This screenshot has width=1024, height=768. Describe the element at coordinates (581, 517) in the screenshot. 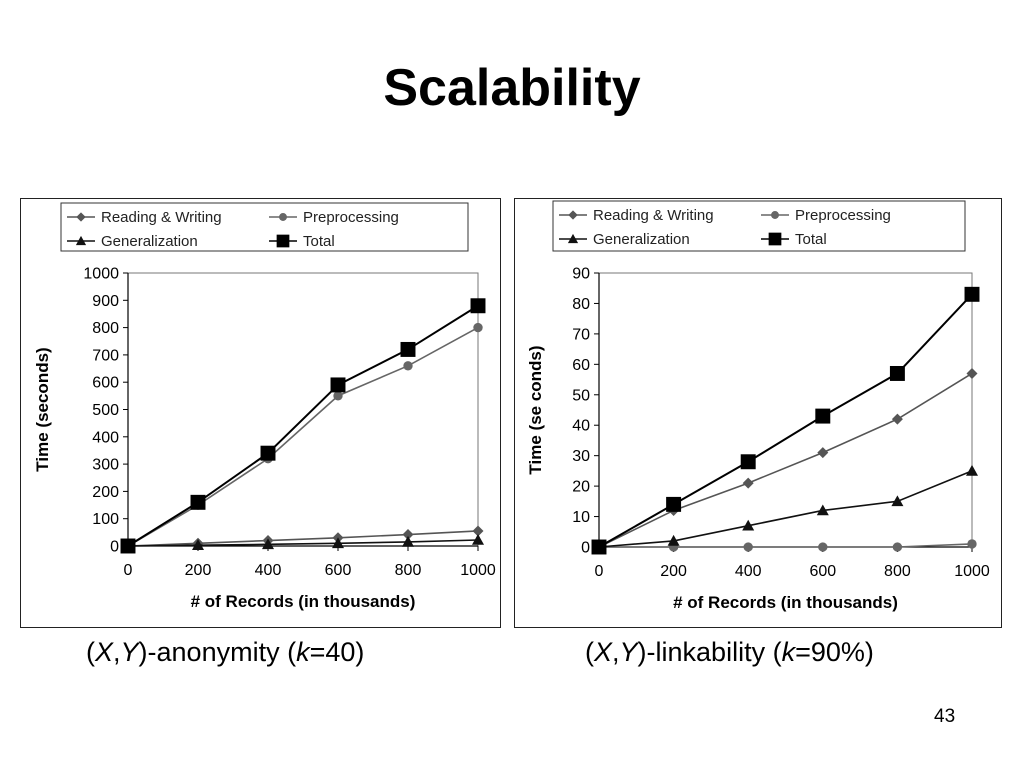

I see `y-tick-label: 10` at that location.